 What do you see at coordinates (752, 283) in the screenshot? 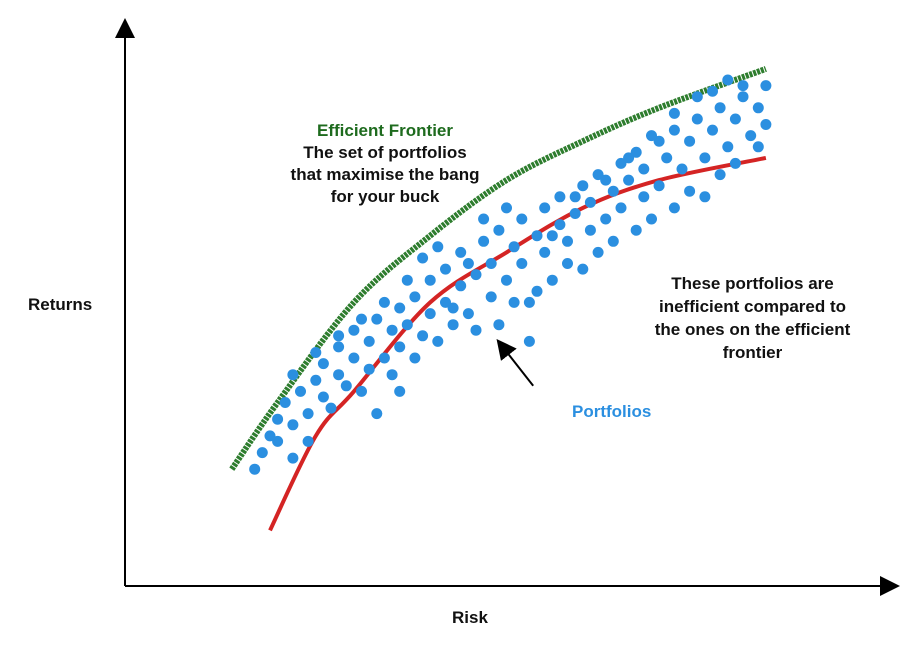
I see `inefficient-note-line: These portfolios are` at bounding box center [752, 283].